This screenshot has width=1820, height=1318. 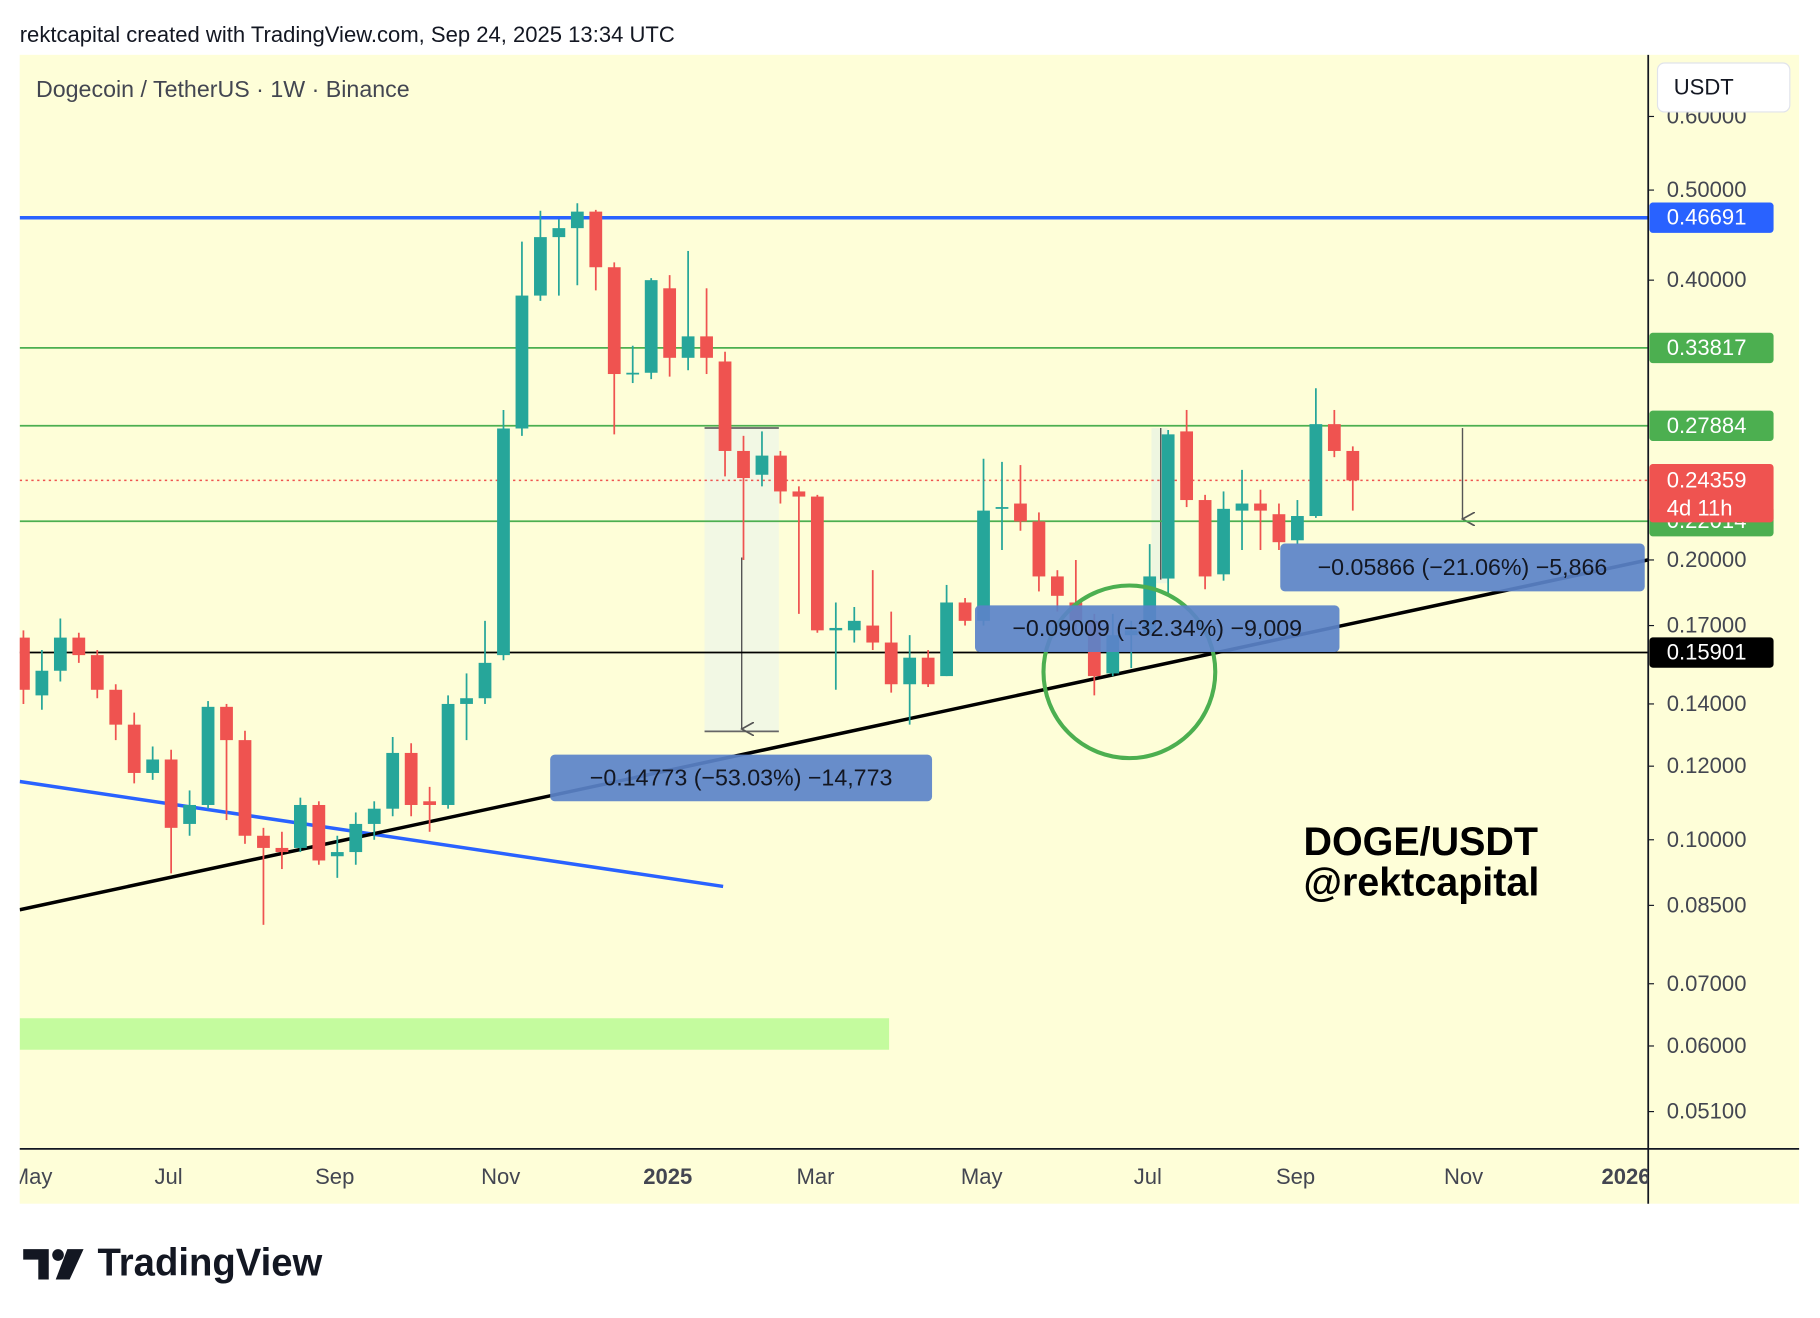 I want to click on logo-text: TradingView, so click(x=210, y=1263).